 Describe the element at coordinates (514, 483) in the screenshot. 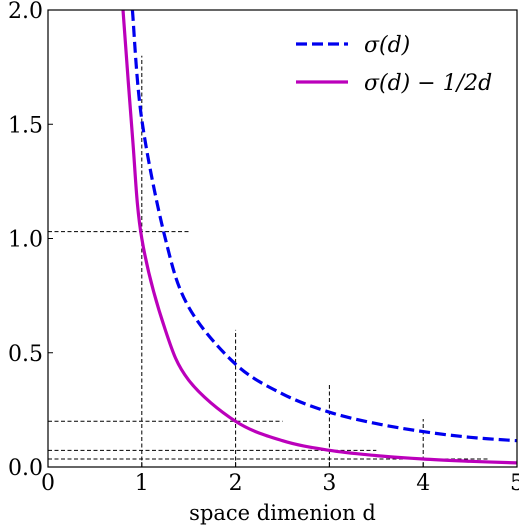

I see `x-tick-label-5: 5` at that location.